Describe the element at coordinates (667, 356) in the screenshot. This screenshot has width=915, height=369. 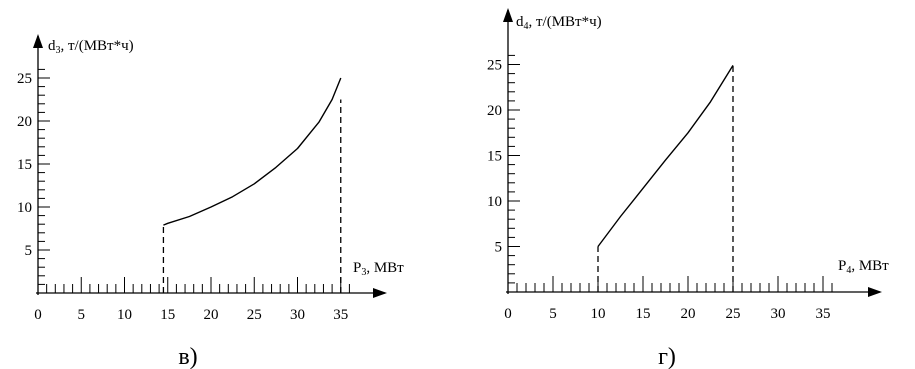
I see `caption-g: г)` at that location.